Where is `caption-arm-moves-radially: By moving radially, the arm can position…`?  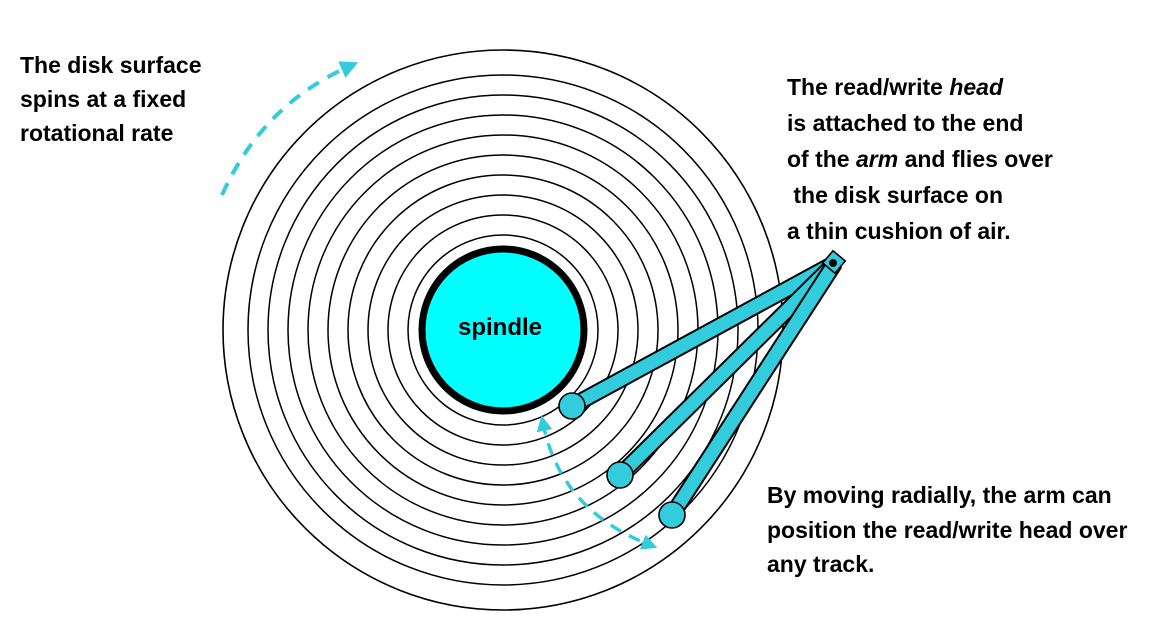
caption-arm-moves-radially: By moving radially, the arm can position… is located at coordinates (947, 530).